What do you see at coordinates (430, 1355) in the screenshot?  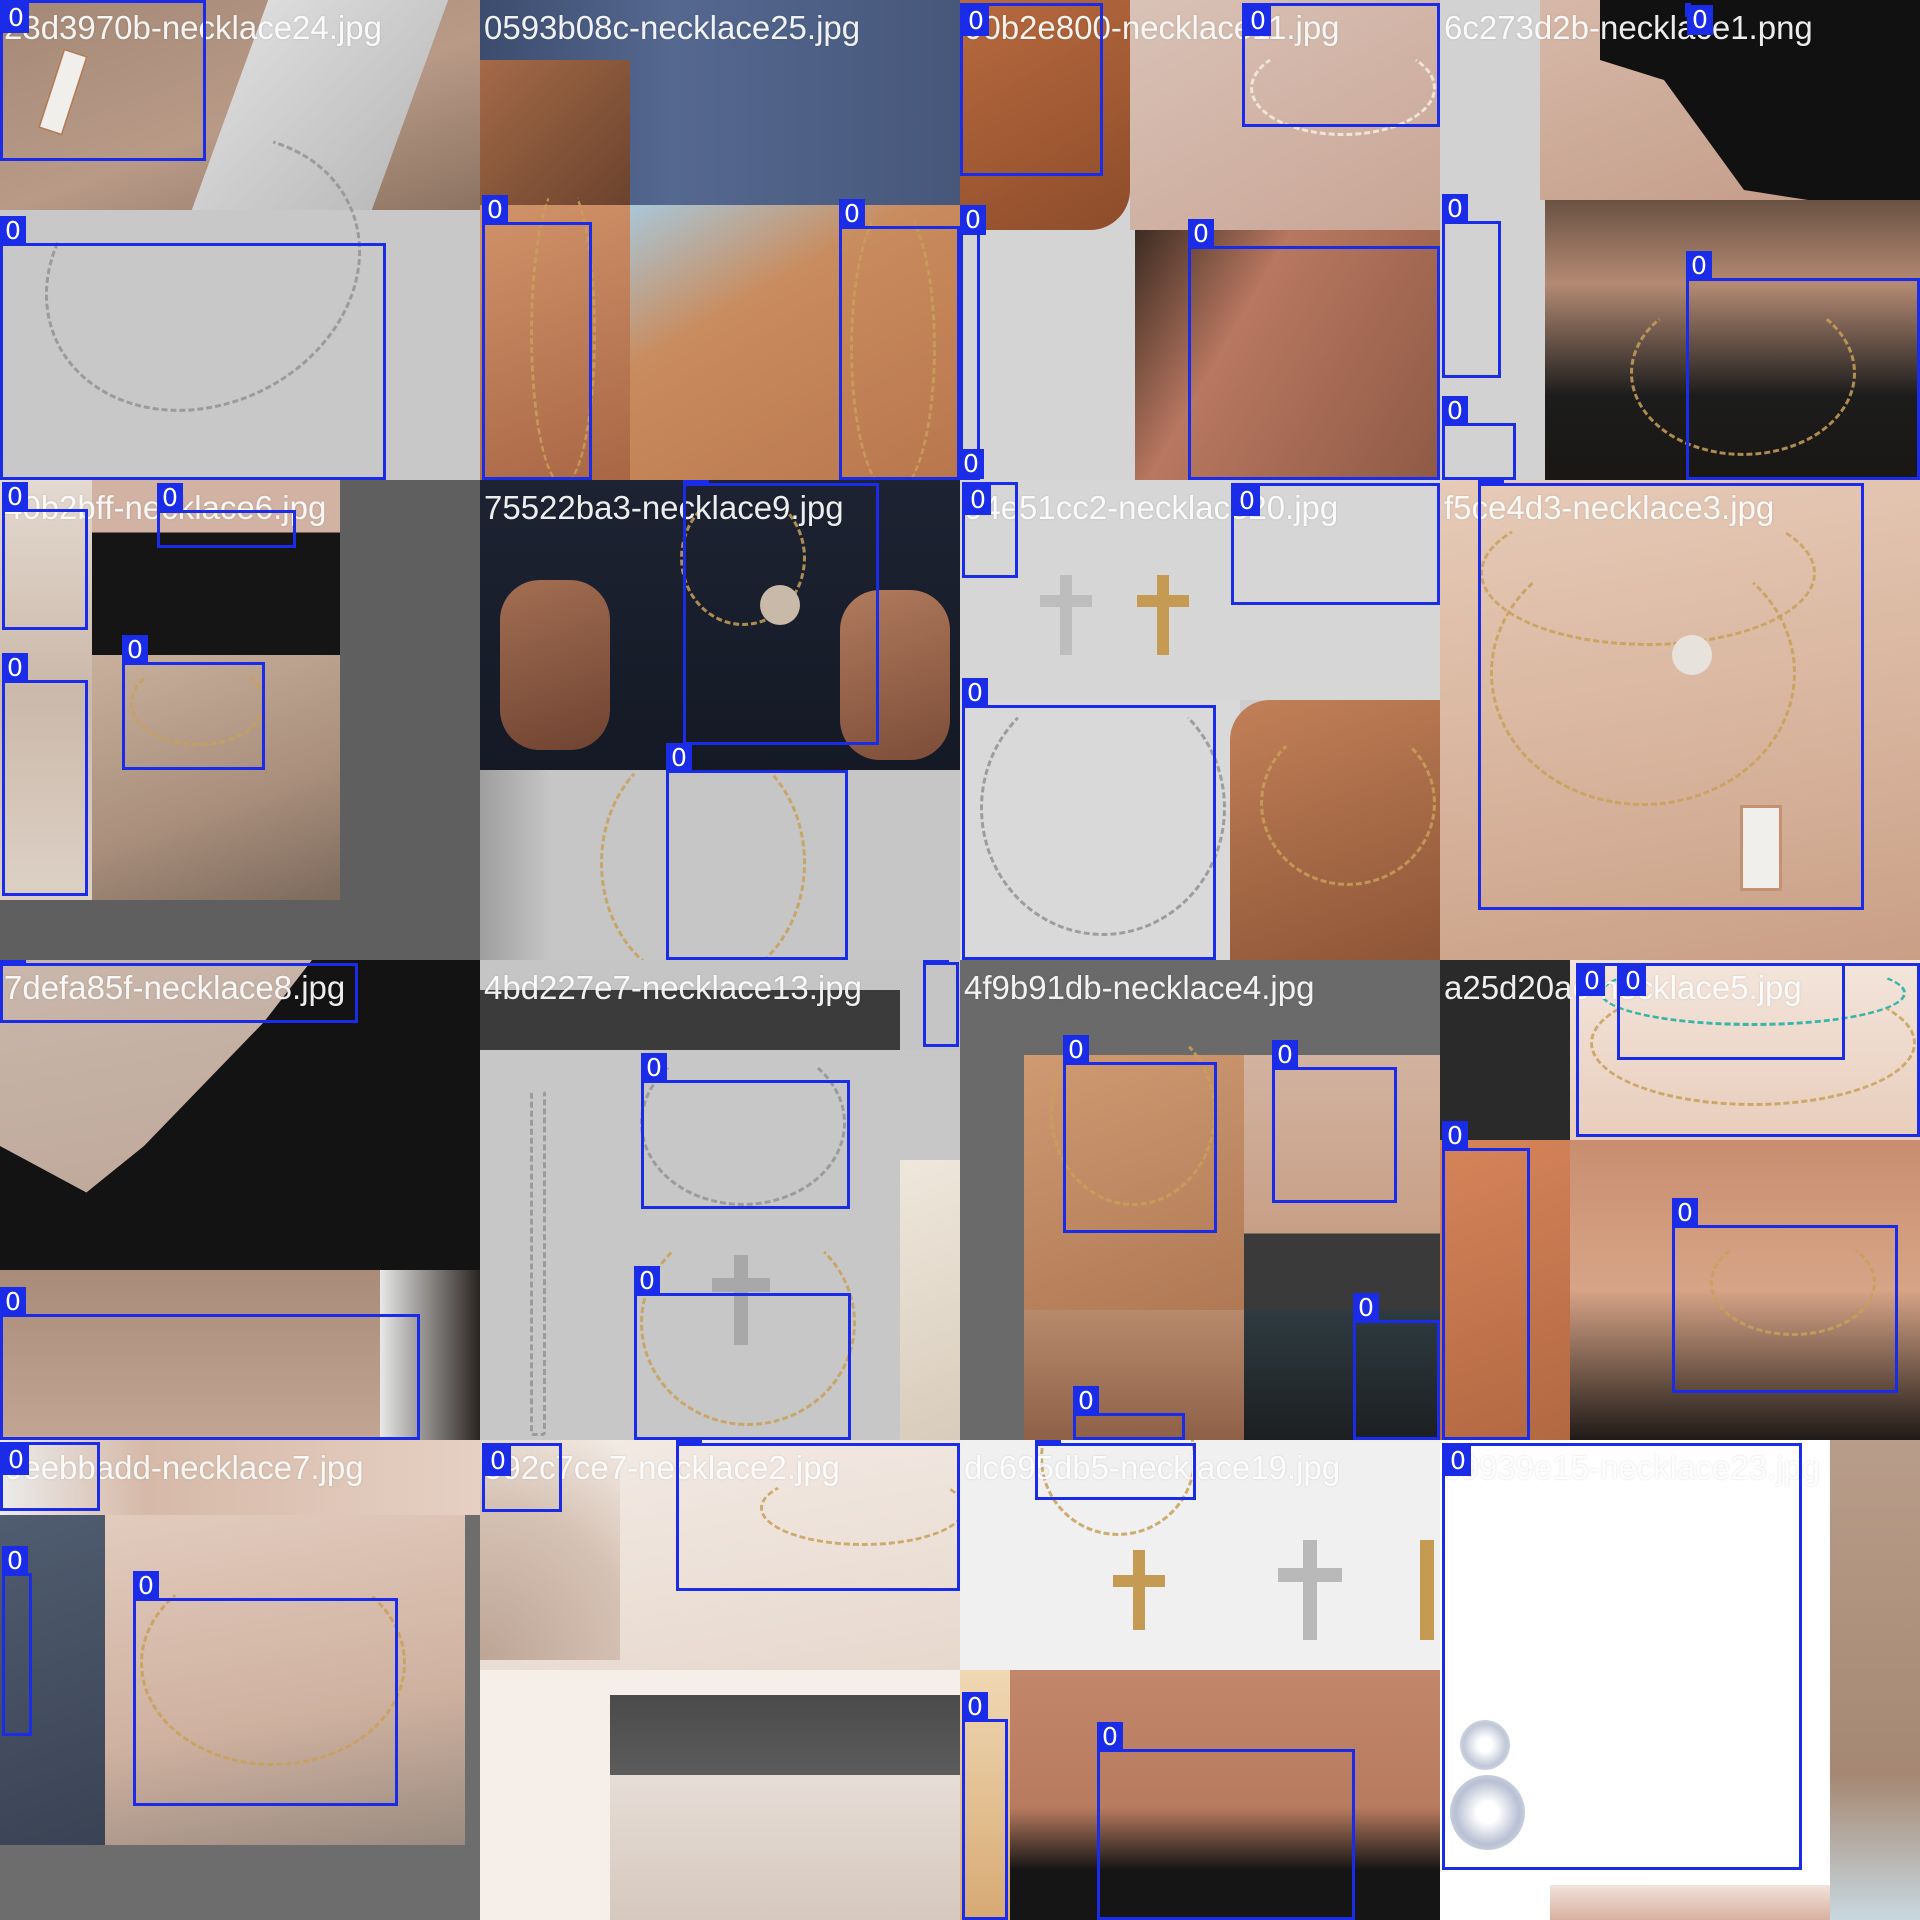 I see `photo-hair` at bounding box center [430, 1355].